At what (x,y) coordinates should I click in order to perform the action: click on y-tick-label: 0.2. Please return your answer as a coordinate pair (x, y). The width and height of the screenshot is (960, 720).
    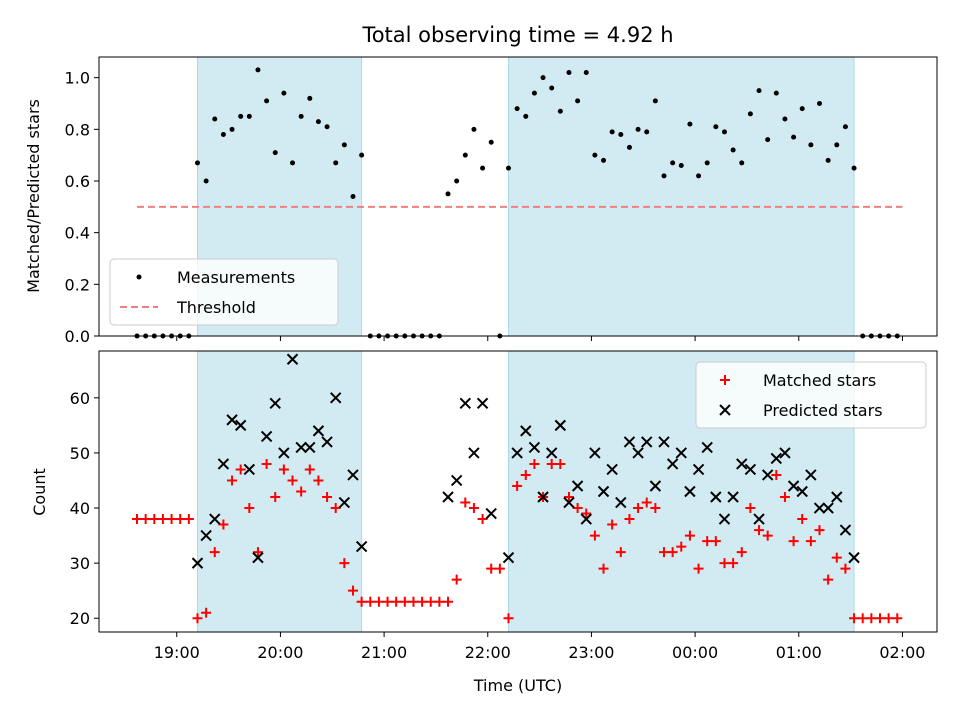
    Looking at the image, I should click on (77, 284).